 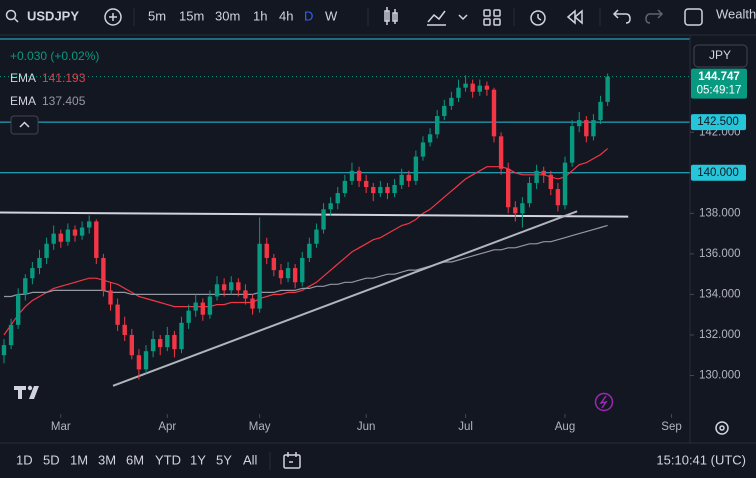 What do you see at coordinates (135, 459) in the screenshot?
I see `range-button: 6M` at bounding box center [135, 459].